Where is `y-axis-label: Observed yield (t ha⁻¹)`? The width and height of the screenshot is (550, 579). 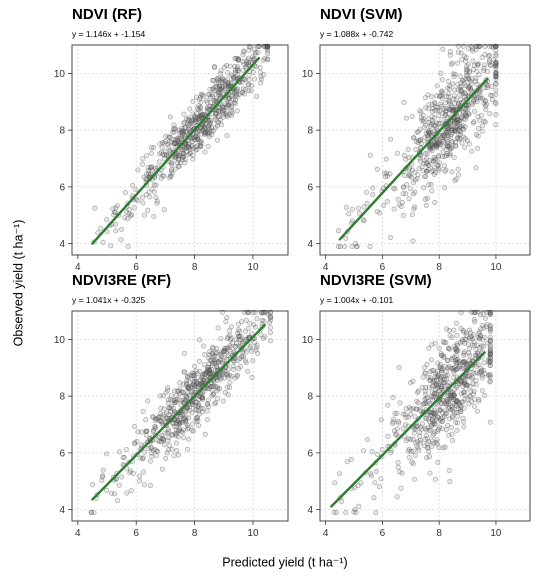 y-axis-label: Observed yield (t ha⁻¹) is located at coordinates (18, 283).